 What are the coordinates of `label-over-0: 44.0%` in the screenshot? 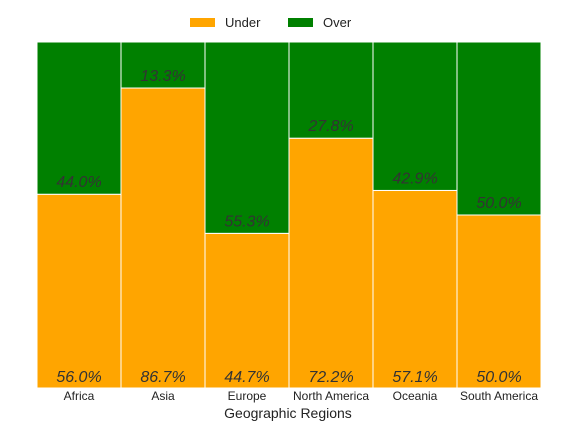 It's located at (78, 182).